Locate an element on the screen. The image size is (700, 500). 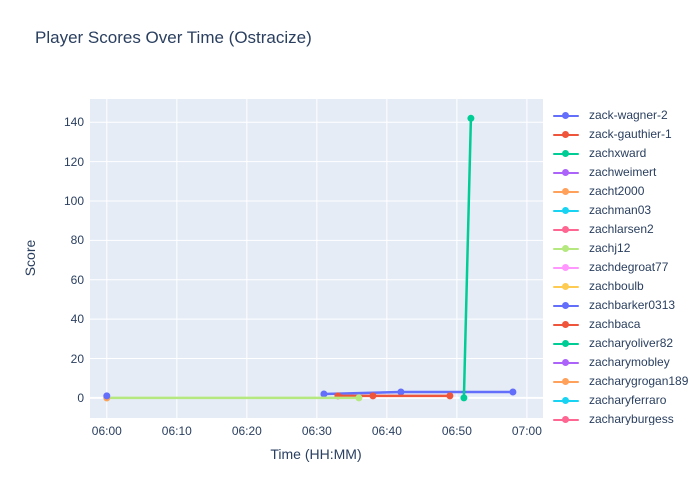
x-axis-title: Time (HH:MM) is located at coordinates (316, 454).